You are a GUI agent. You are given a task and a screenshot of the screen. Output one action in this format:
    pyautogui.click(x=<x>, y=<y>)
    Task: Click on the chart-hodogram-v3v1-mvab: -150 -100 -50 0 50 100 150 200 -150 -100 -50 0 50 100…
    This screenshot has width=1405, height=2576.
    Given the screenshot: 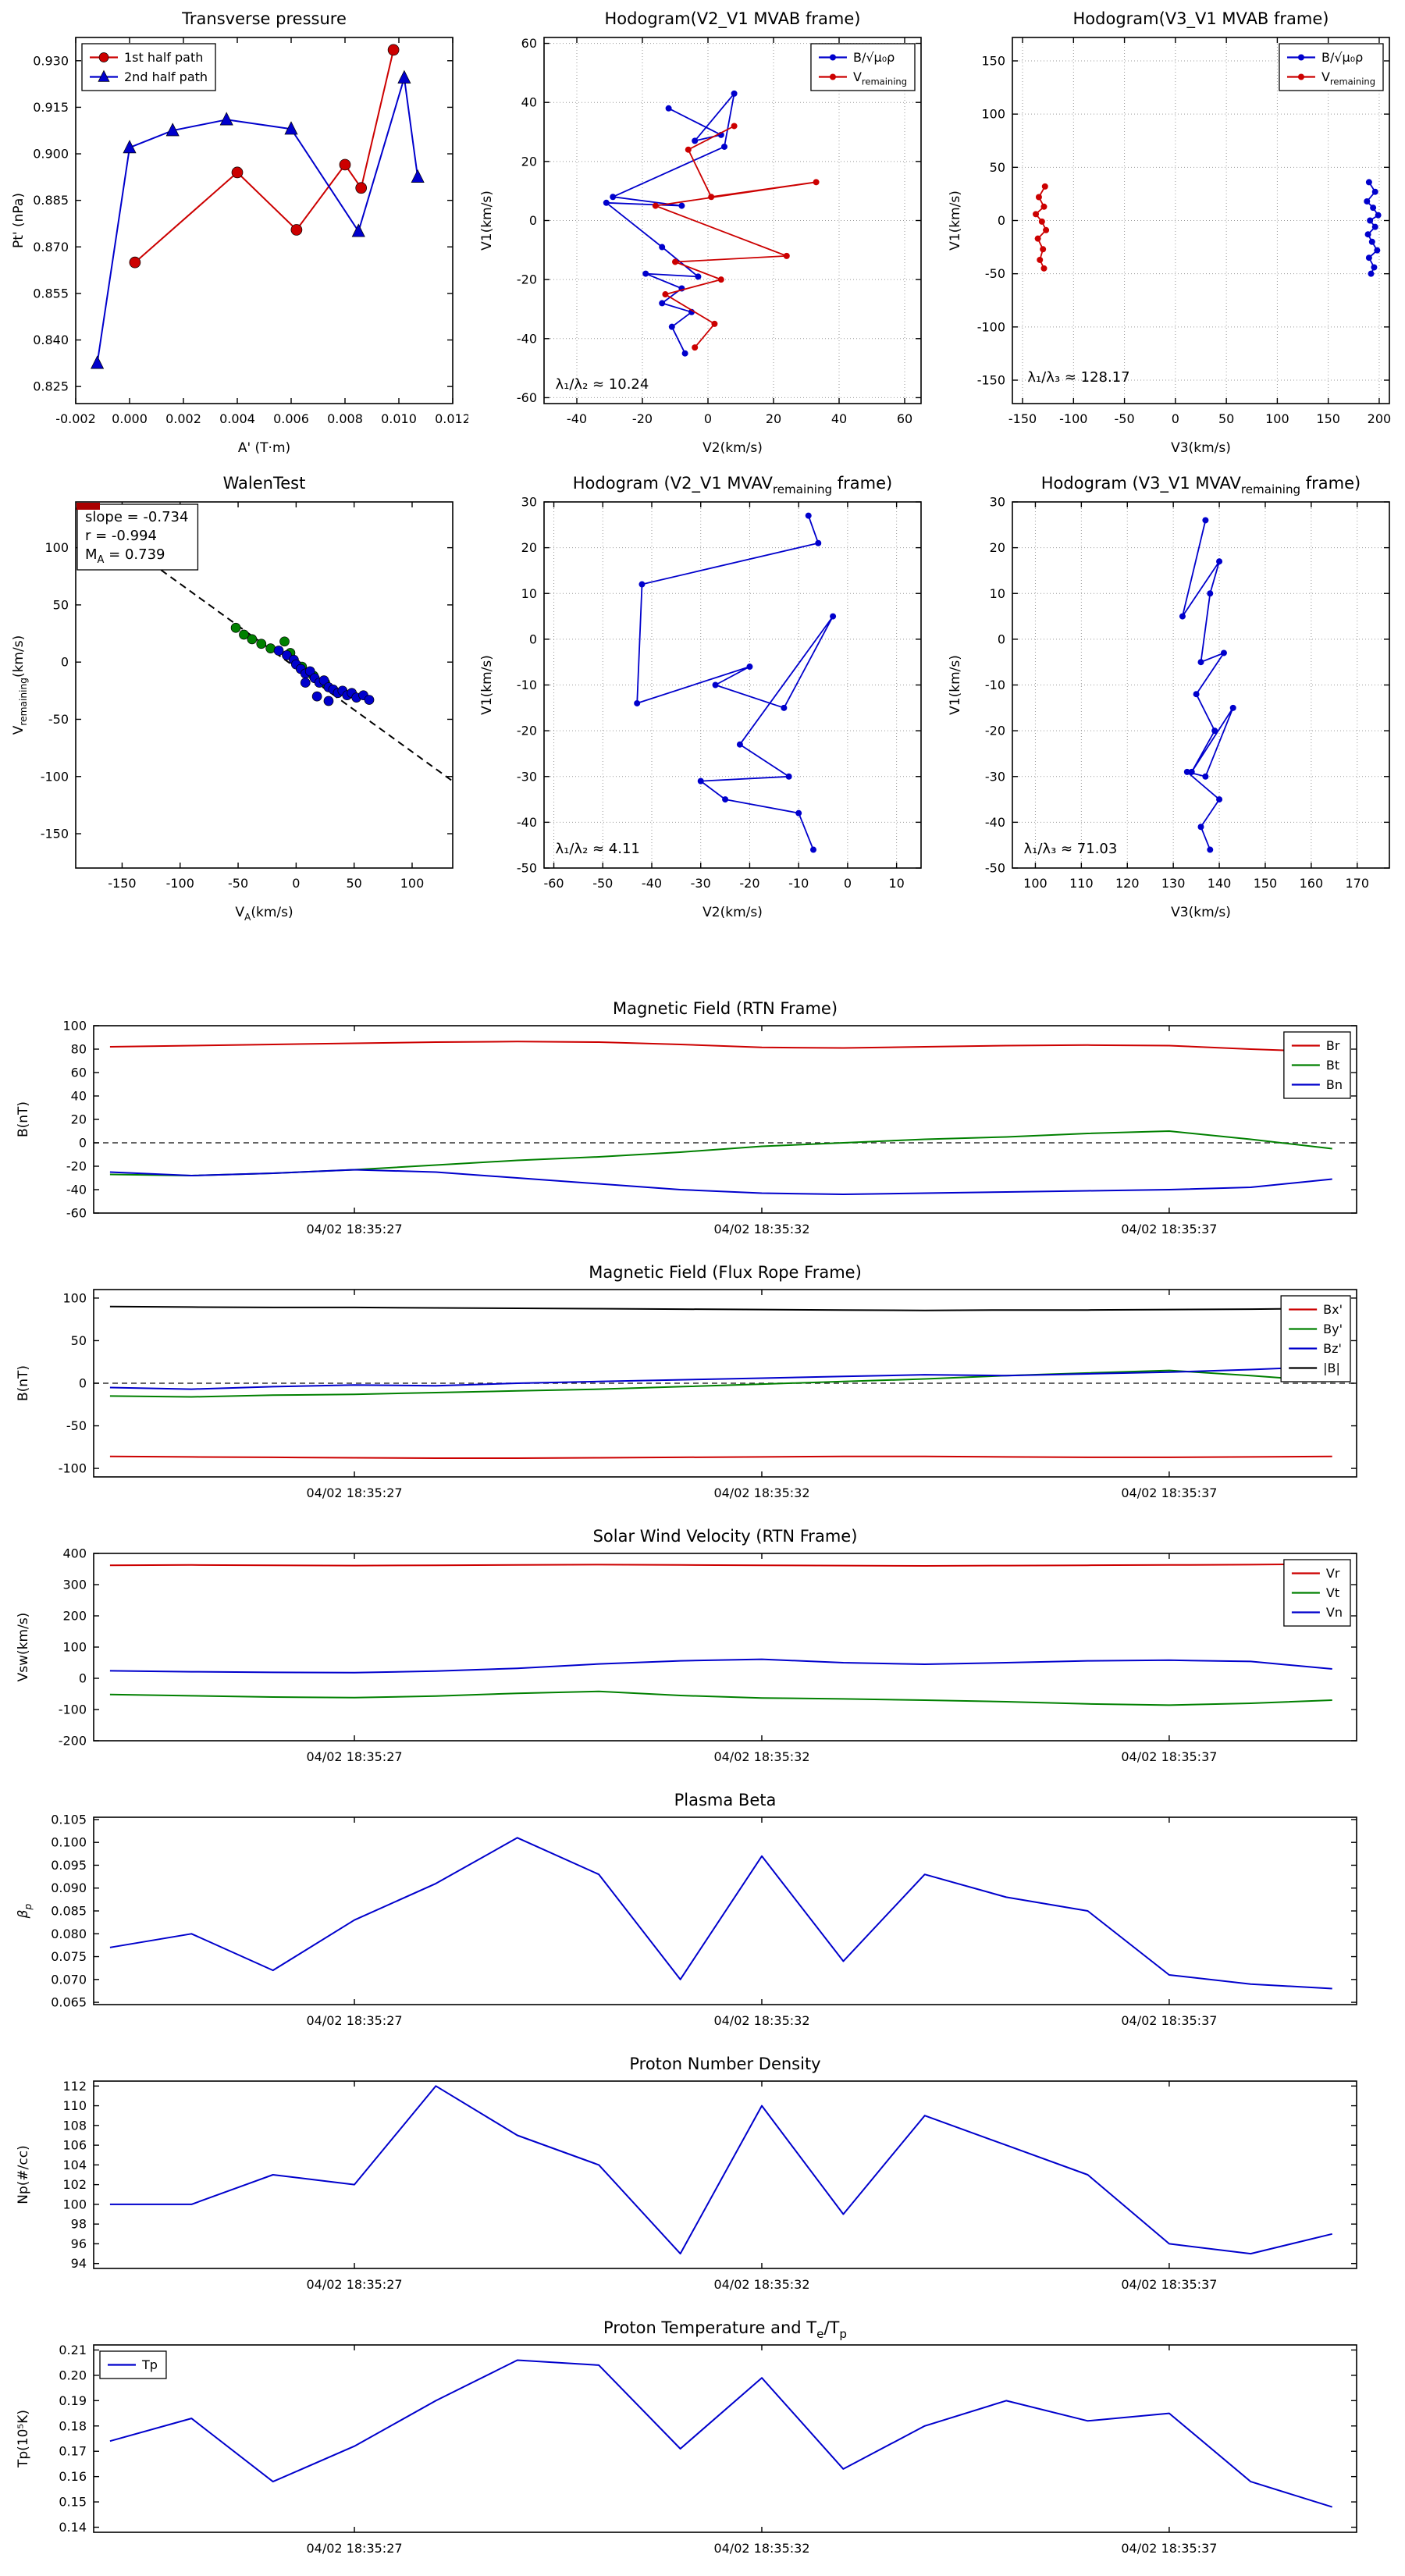 What is the action you would take?
    pyautogui.click(x=1171, y=232)
    